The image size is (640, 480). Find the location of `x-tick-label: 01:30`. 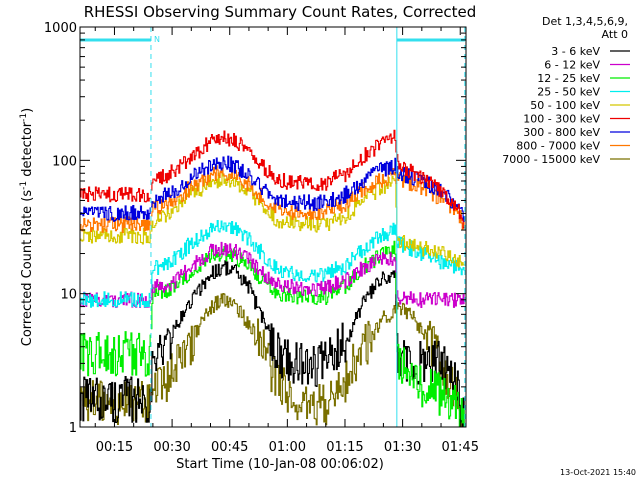

x-tick-label: 01:30 is located at coordinates (402, 447).